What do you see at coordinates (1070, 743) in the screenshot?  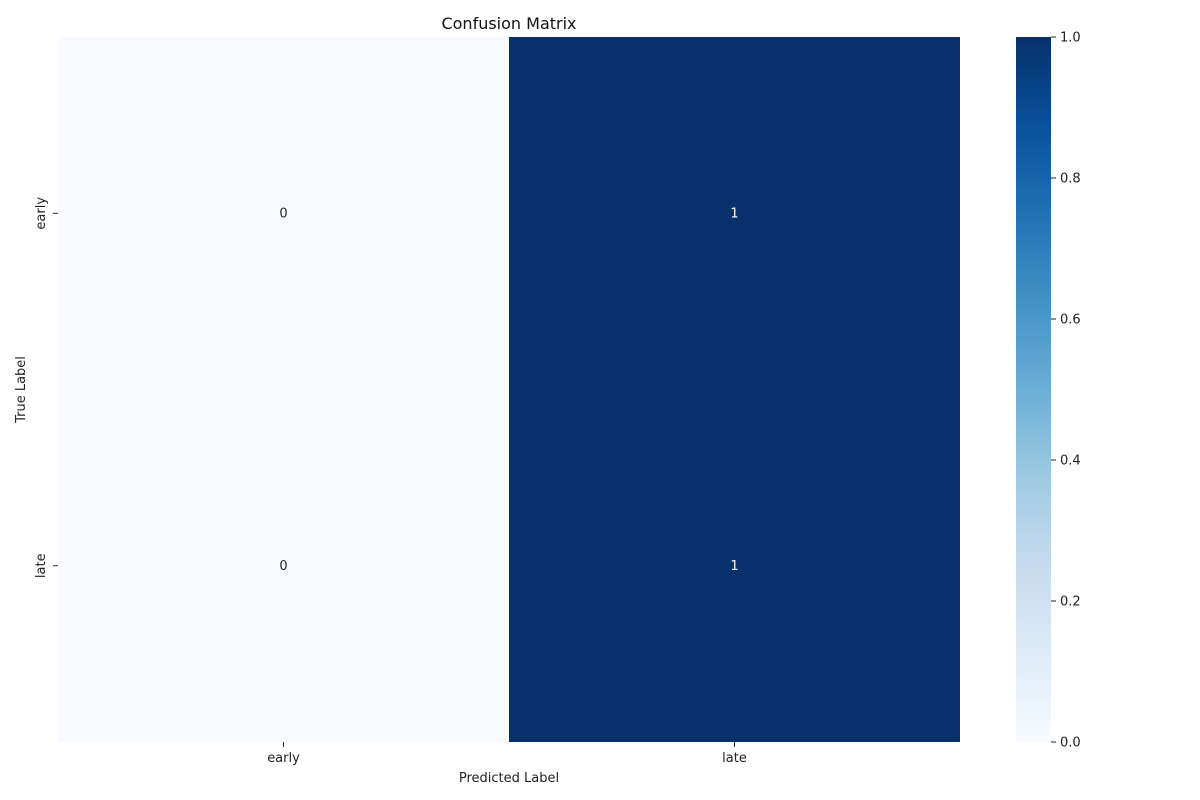 I see `colorbar-tick-label: 0.0` at bounding box center [1070, 743].